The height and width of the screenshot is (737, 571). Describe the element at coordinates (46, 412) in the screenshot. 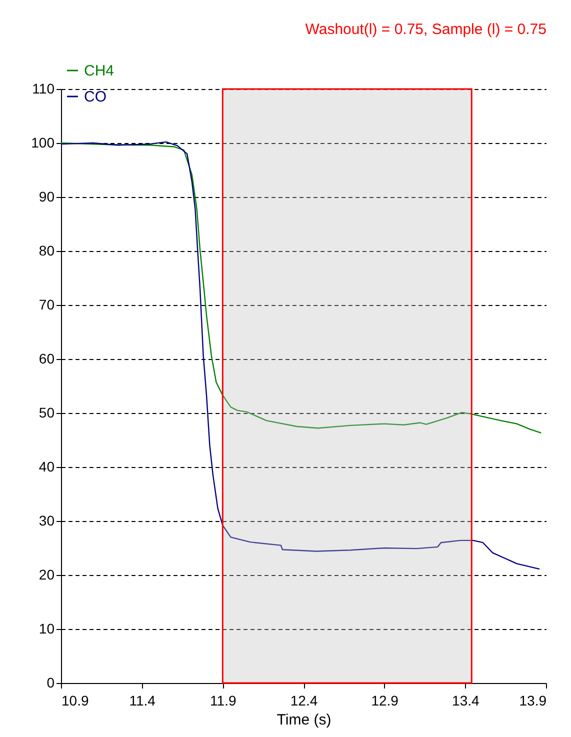

I see `y-tick-label: 50` at that location.